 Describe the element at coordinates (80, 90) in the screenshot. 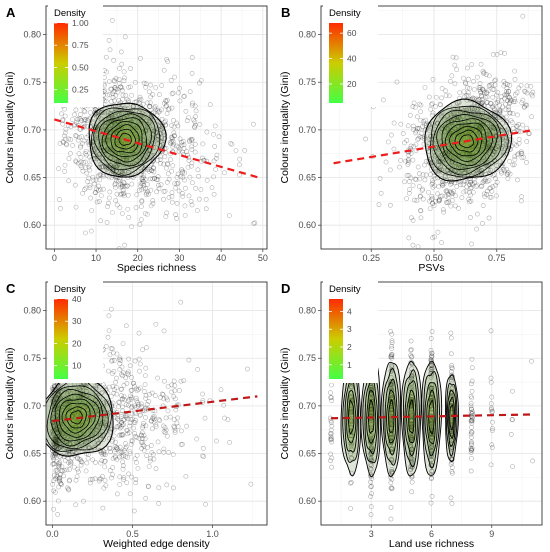

I see `legend-tick-label: 0.25` at that location.